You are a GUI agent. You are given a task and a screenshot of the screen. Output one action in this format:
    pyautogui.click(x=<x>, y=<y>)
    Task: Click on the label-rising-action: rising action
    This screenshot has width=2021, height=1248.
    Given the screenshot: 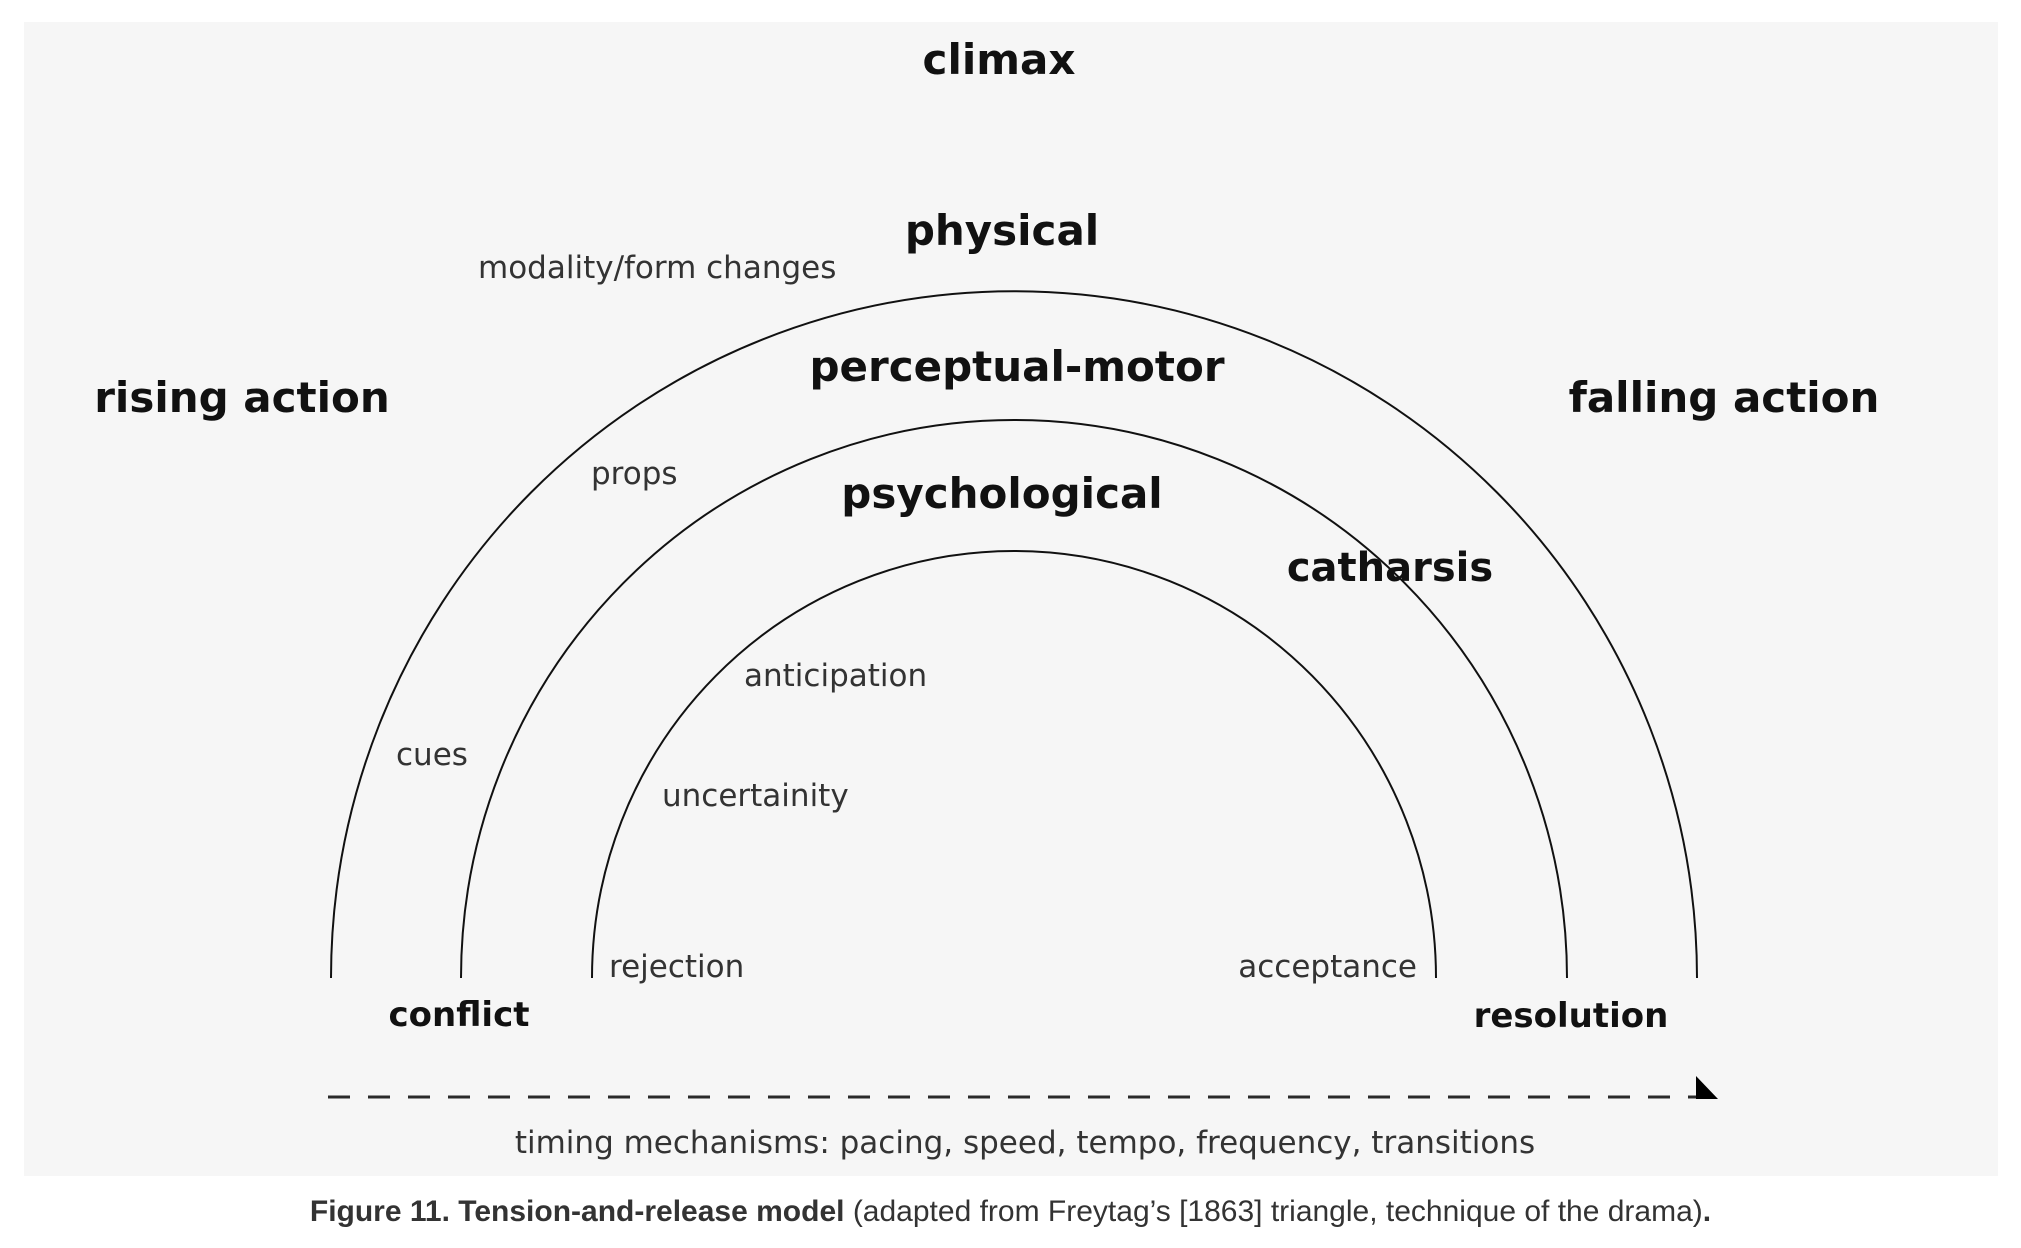 What is the action you would take?
    pyautogui.click(x=242, y=397)
    